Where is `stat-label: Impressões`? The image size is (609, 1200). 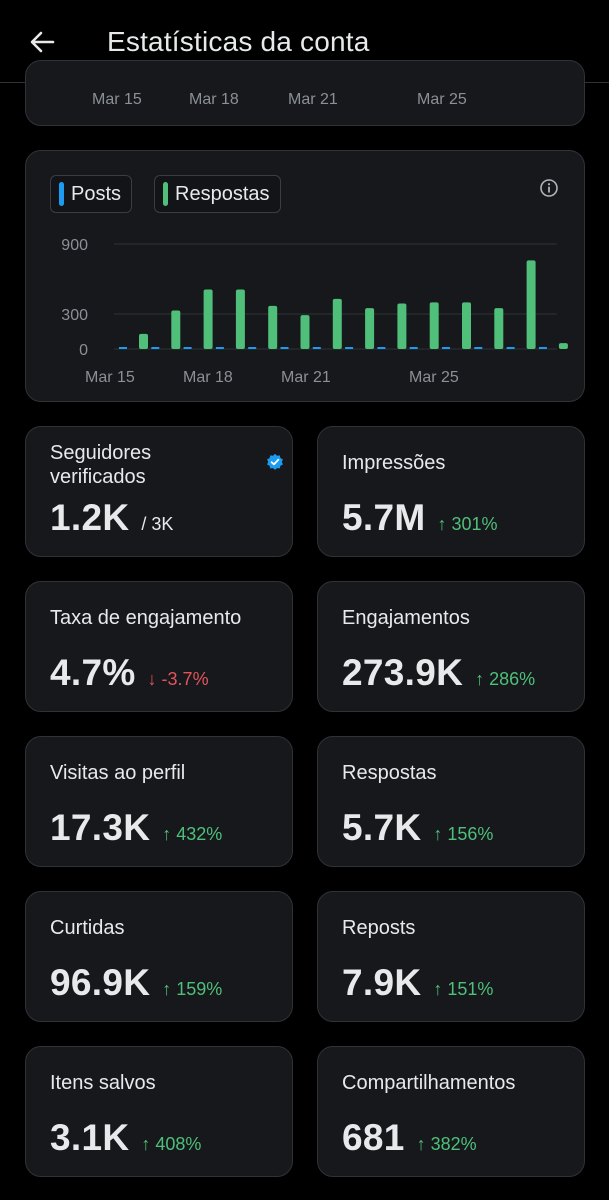 stat-label: Impressões is located at coordinates (394, 463).